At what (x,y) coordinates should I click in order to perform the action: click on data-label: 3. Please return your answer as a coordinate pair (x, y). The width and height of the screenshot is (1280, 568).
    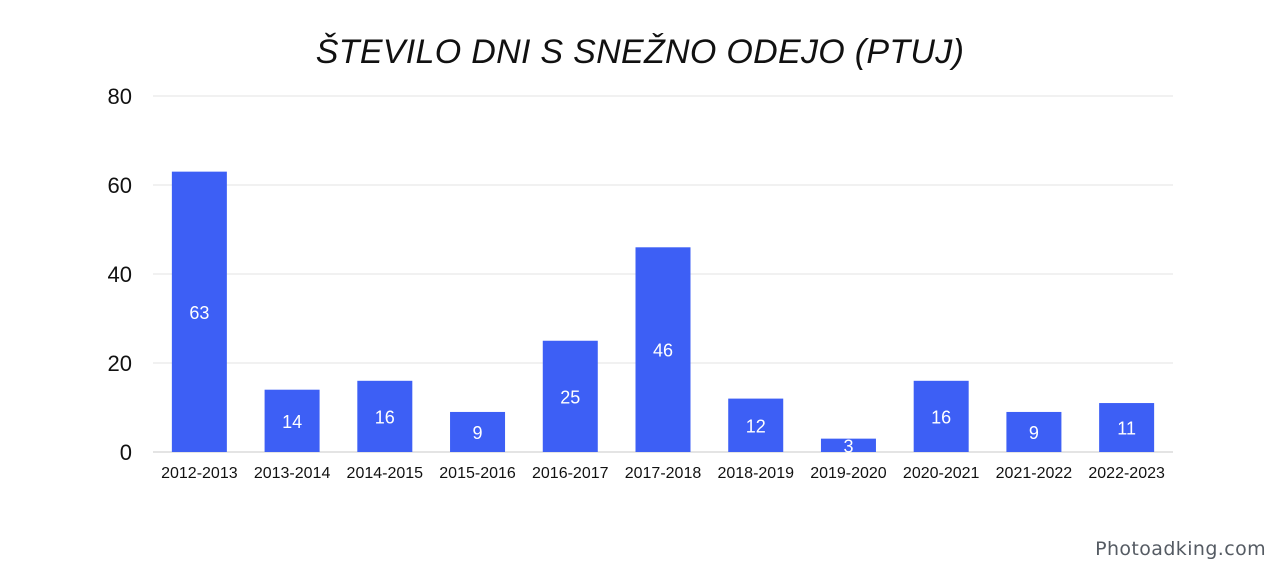
    Looking at the image, I should click on (848, 446).